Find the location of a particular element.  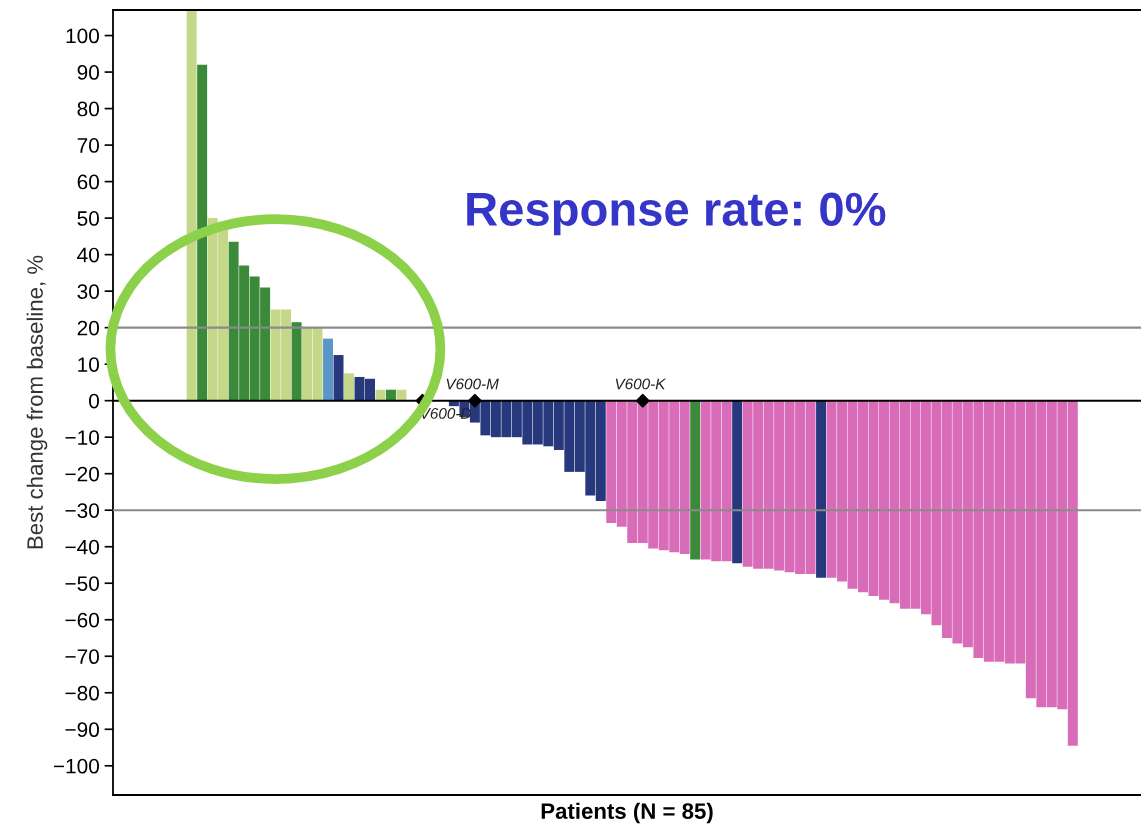

y-tick-label: −70 is located at coordinates (82, 657).